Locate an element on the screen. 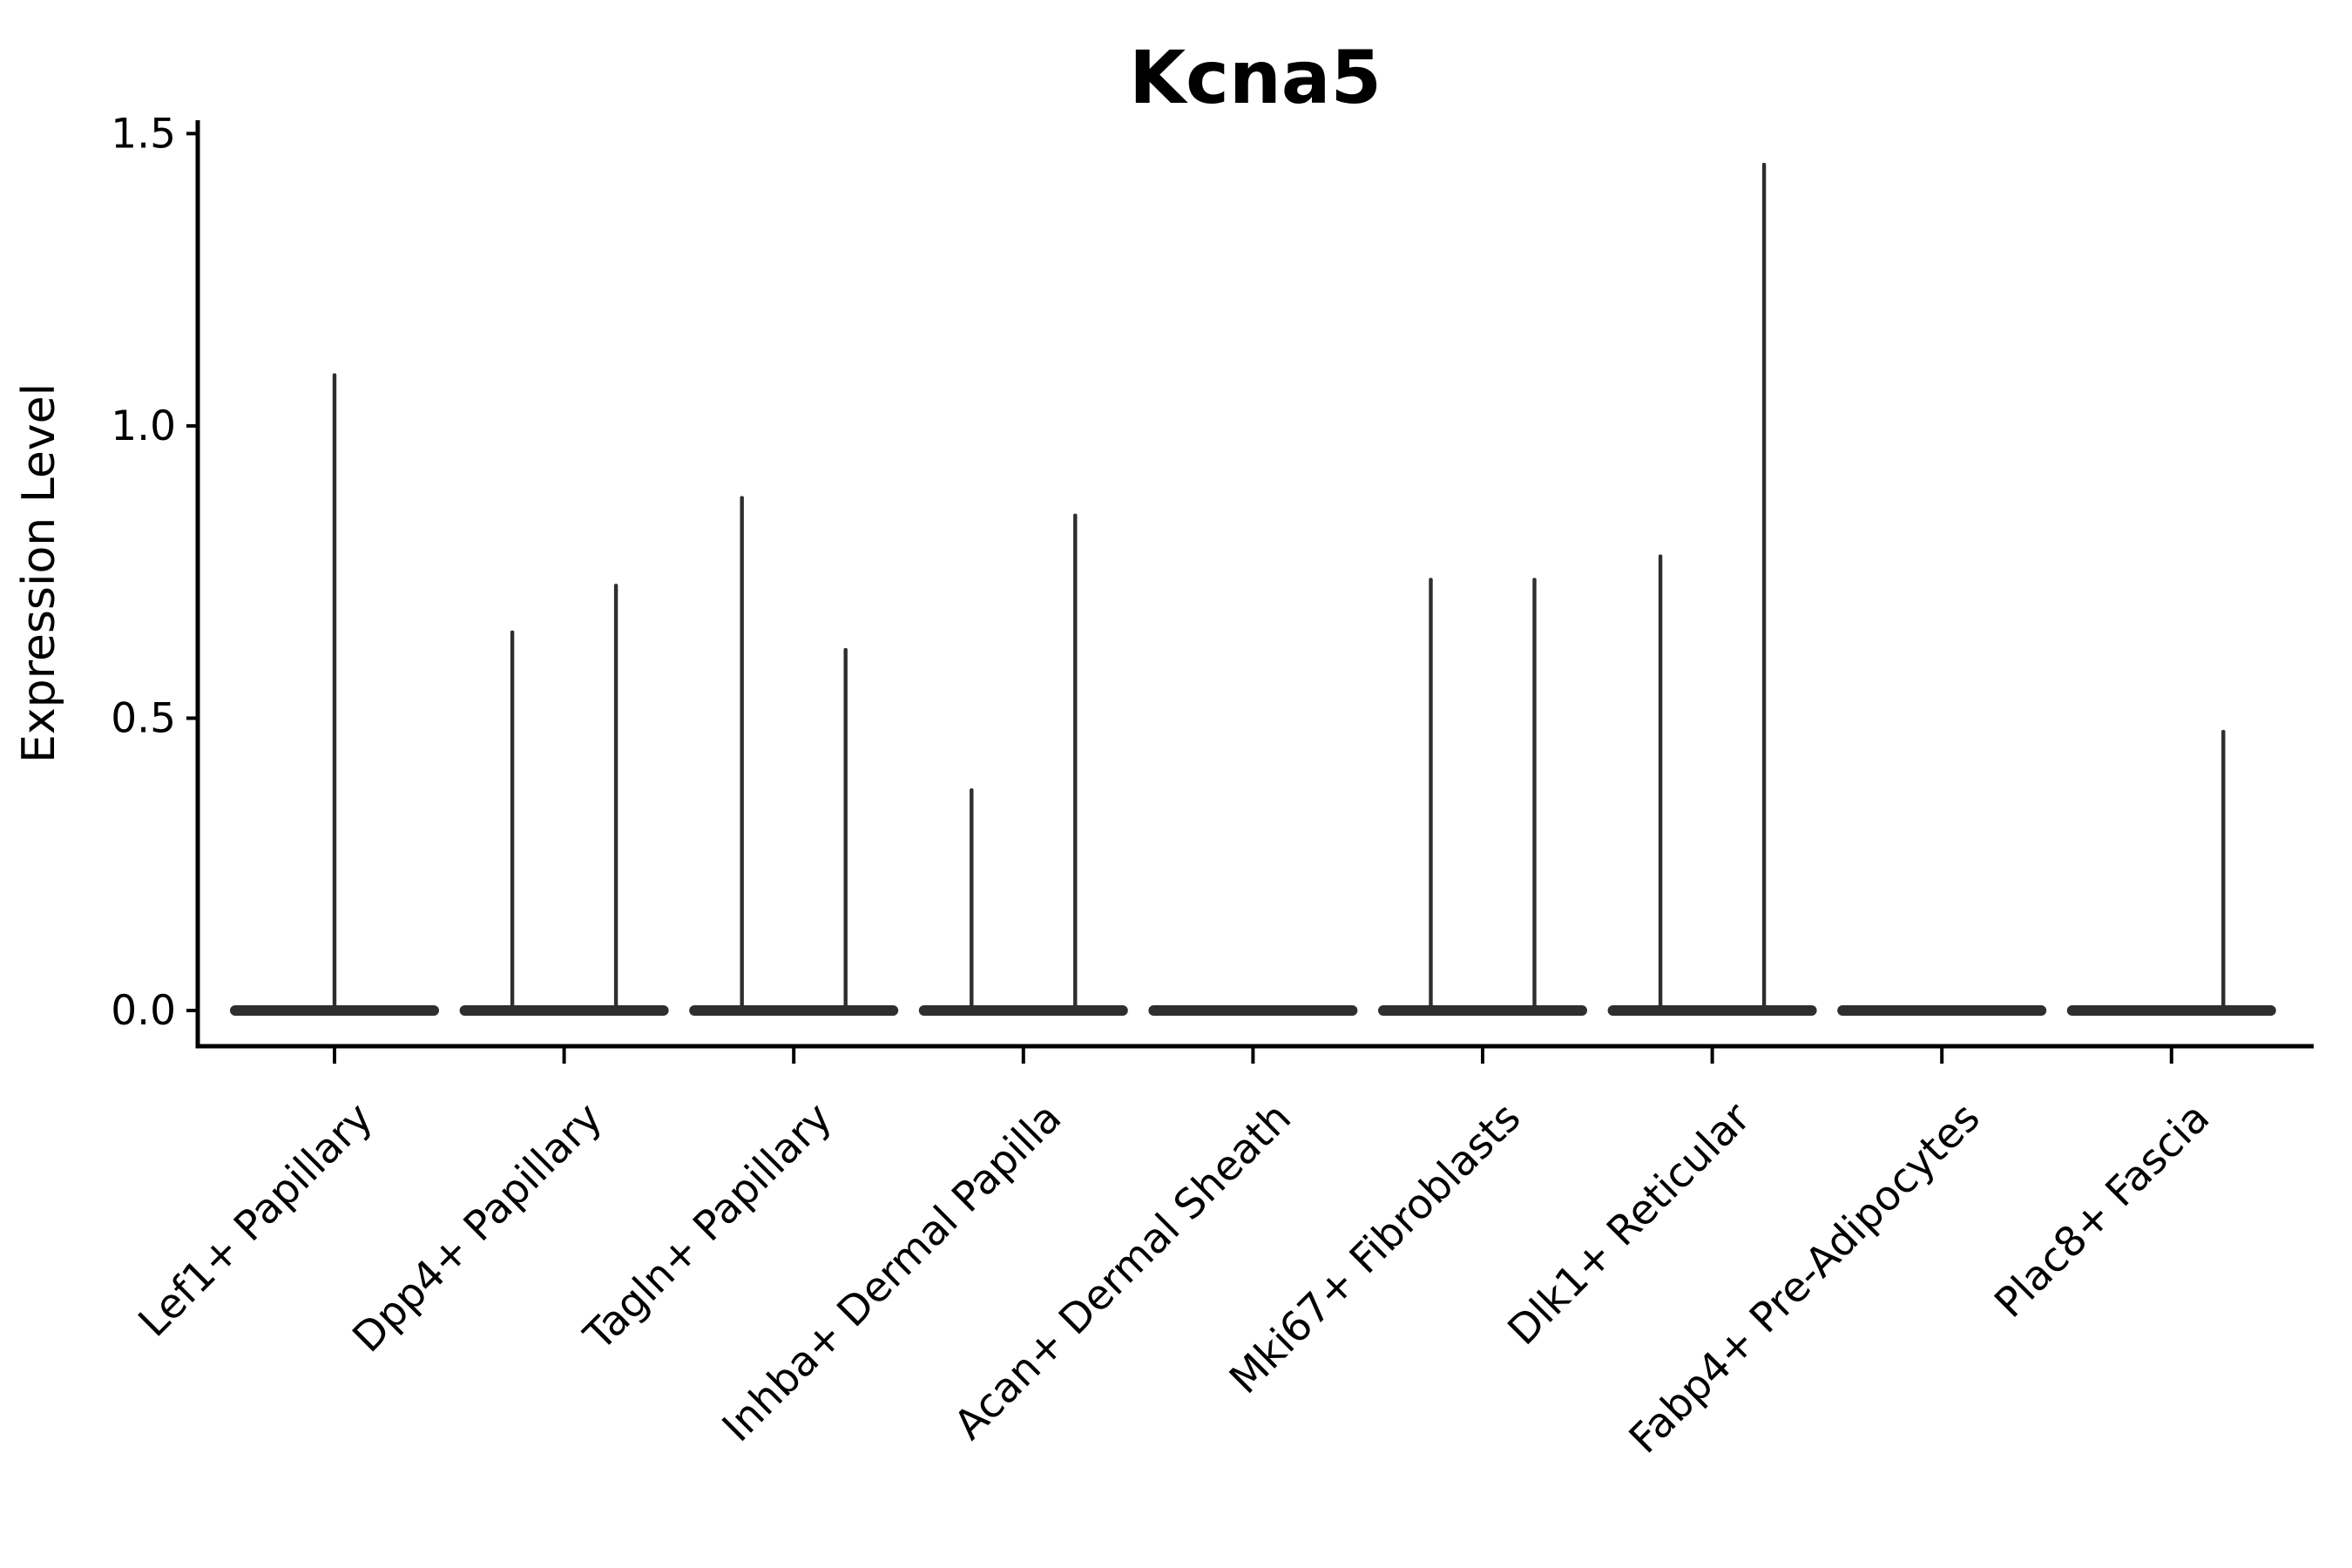 This screenshot has width=2352, height=1568. y-tick-label: 0.0 is located at coordinates (143, 1011).